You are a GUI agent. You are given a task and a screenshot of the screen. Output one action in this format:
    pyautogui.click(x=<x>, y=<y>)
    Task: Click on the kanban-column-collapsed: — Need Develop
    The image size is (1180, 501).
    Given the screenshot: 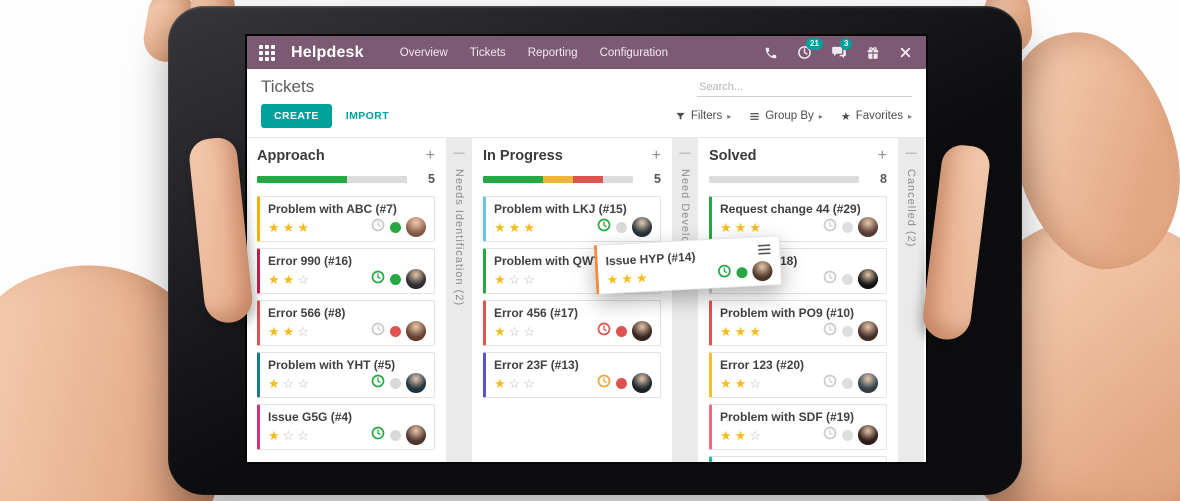 What is the action you would take?
    pyautogui.click(x=685, y=300)
    